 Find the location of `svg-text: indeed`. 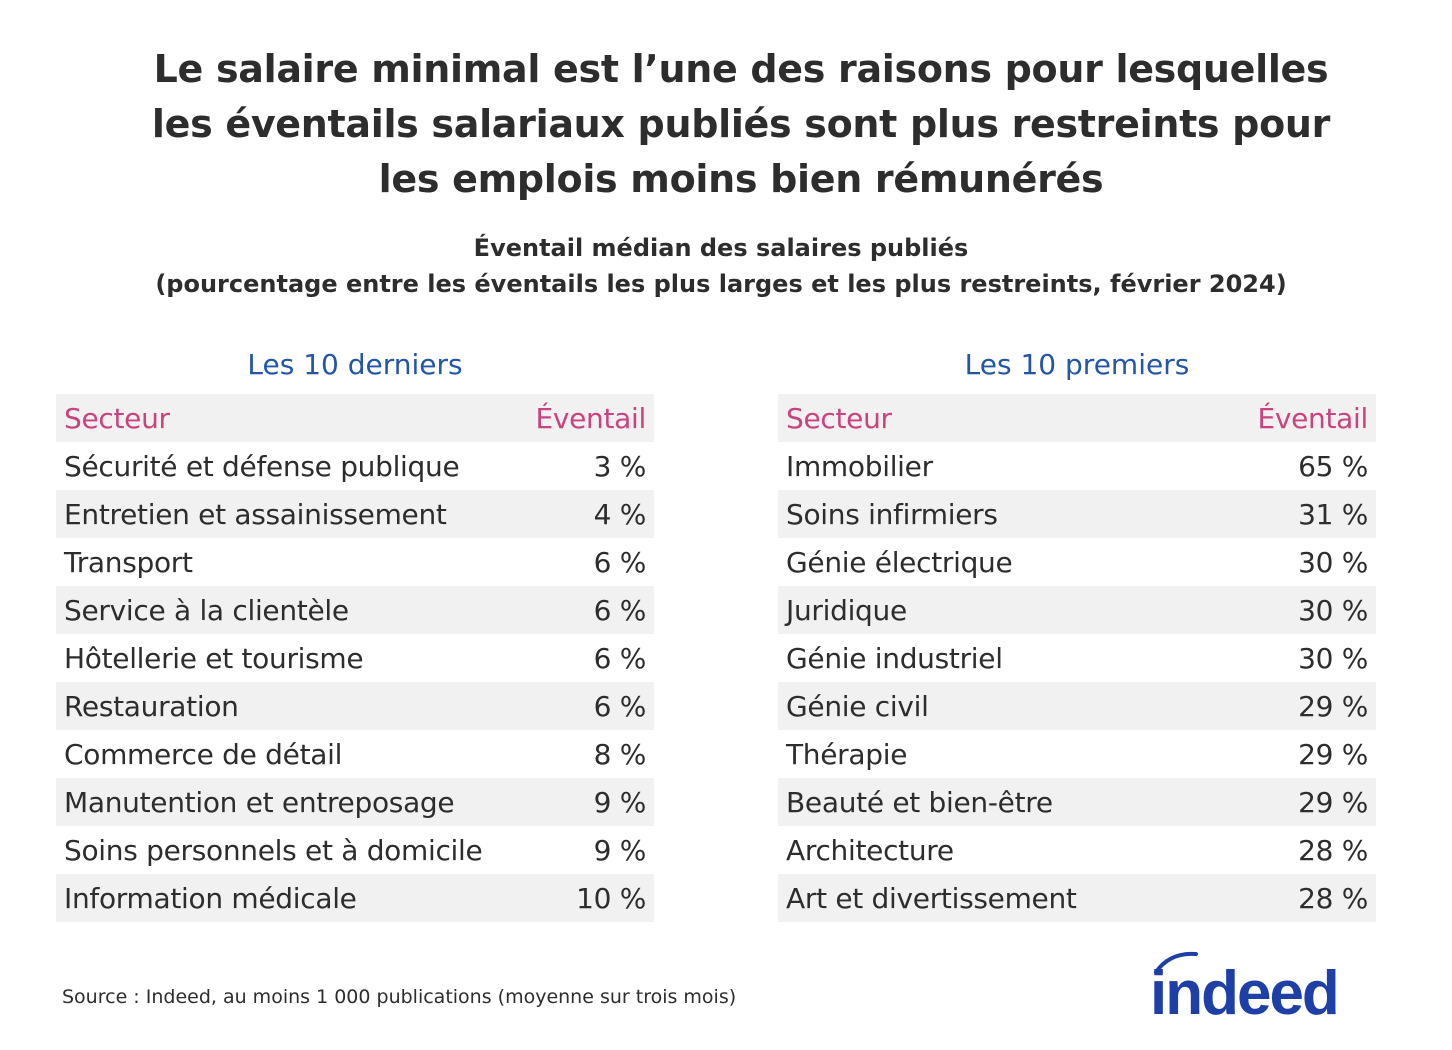

svg-text: indeed is located at coordinates (1244, 989).